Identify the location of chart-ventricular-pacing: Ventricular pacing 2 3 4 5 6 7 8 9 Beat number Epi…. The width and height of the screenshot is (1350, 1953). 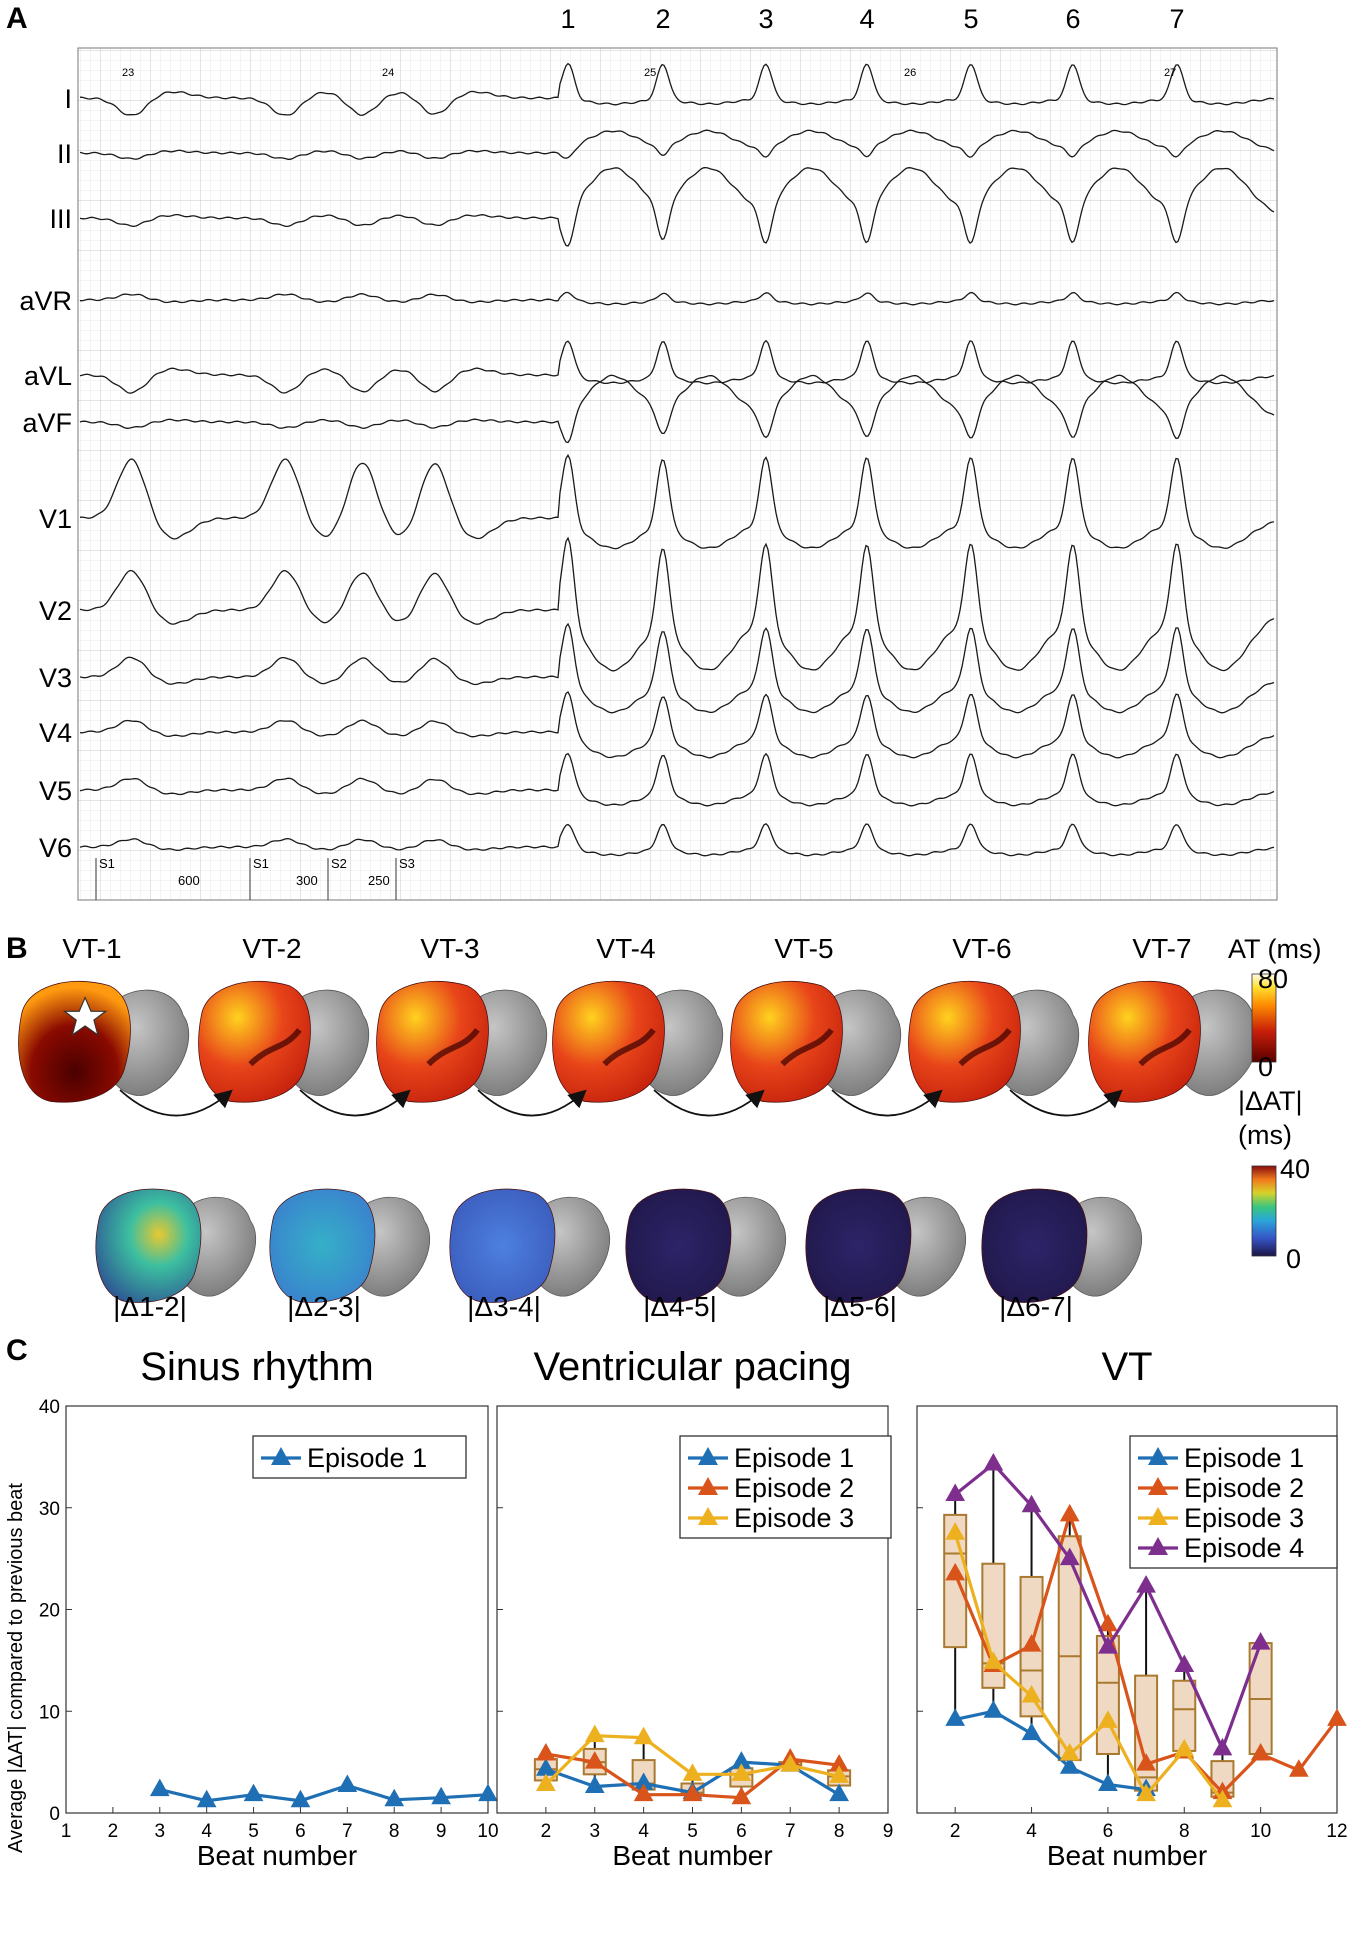
(695, 1608).